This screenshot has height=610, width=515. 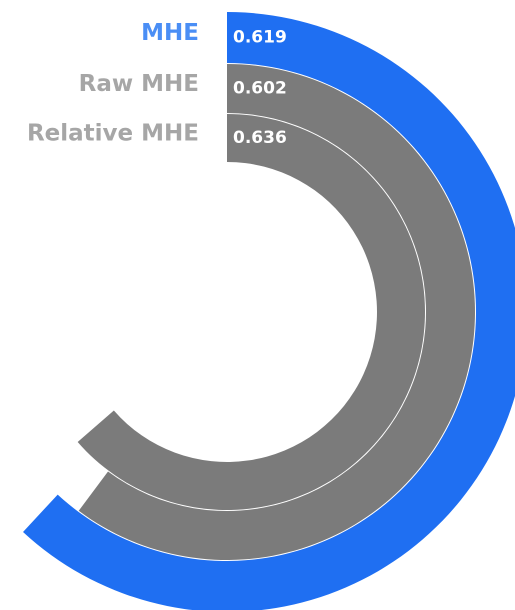 I want to click on labels-layer: 0.619 MHE 0.602 Raw MHE 0.636 Relative MHE, so click(x=157, y=84).